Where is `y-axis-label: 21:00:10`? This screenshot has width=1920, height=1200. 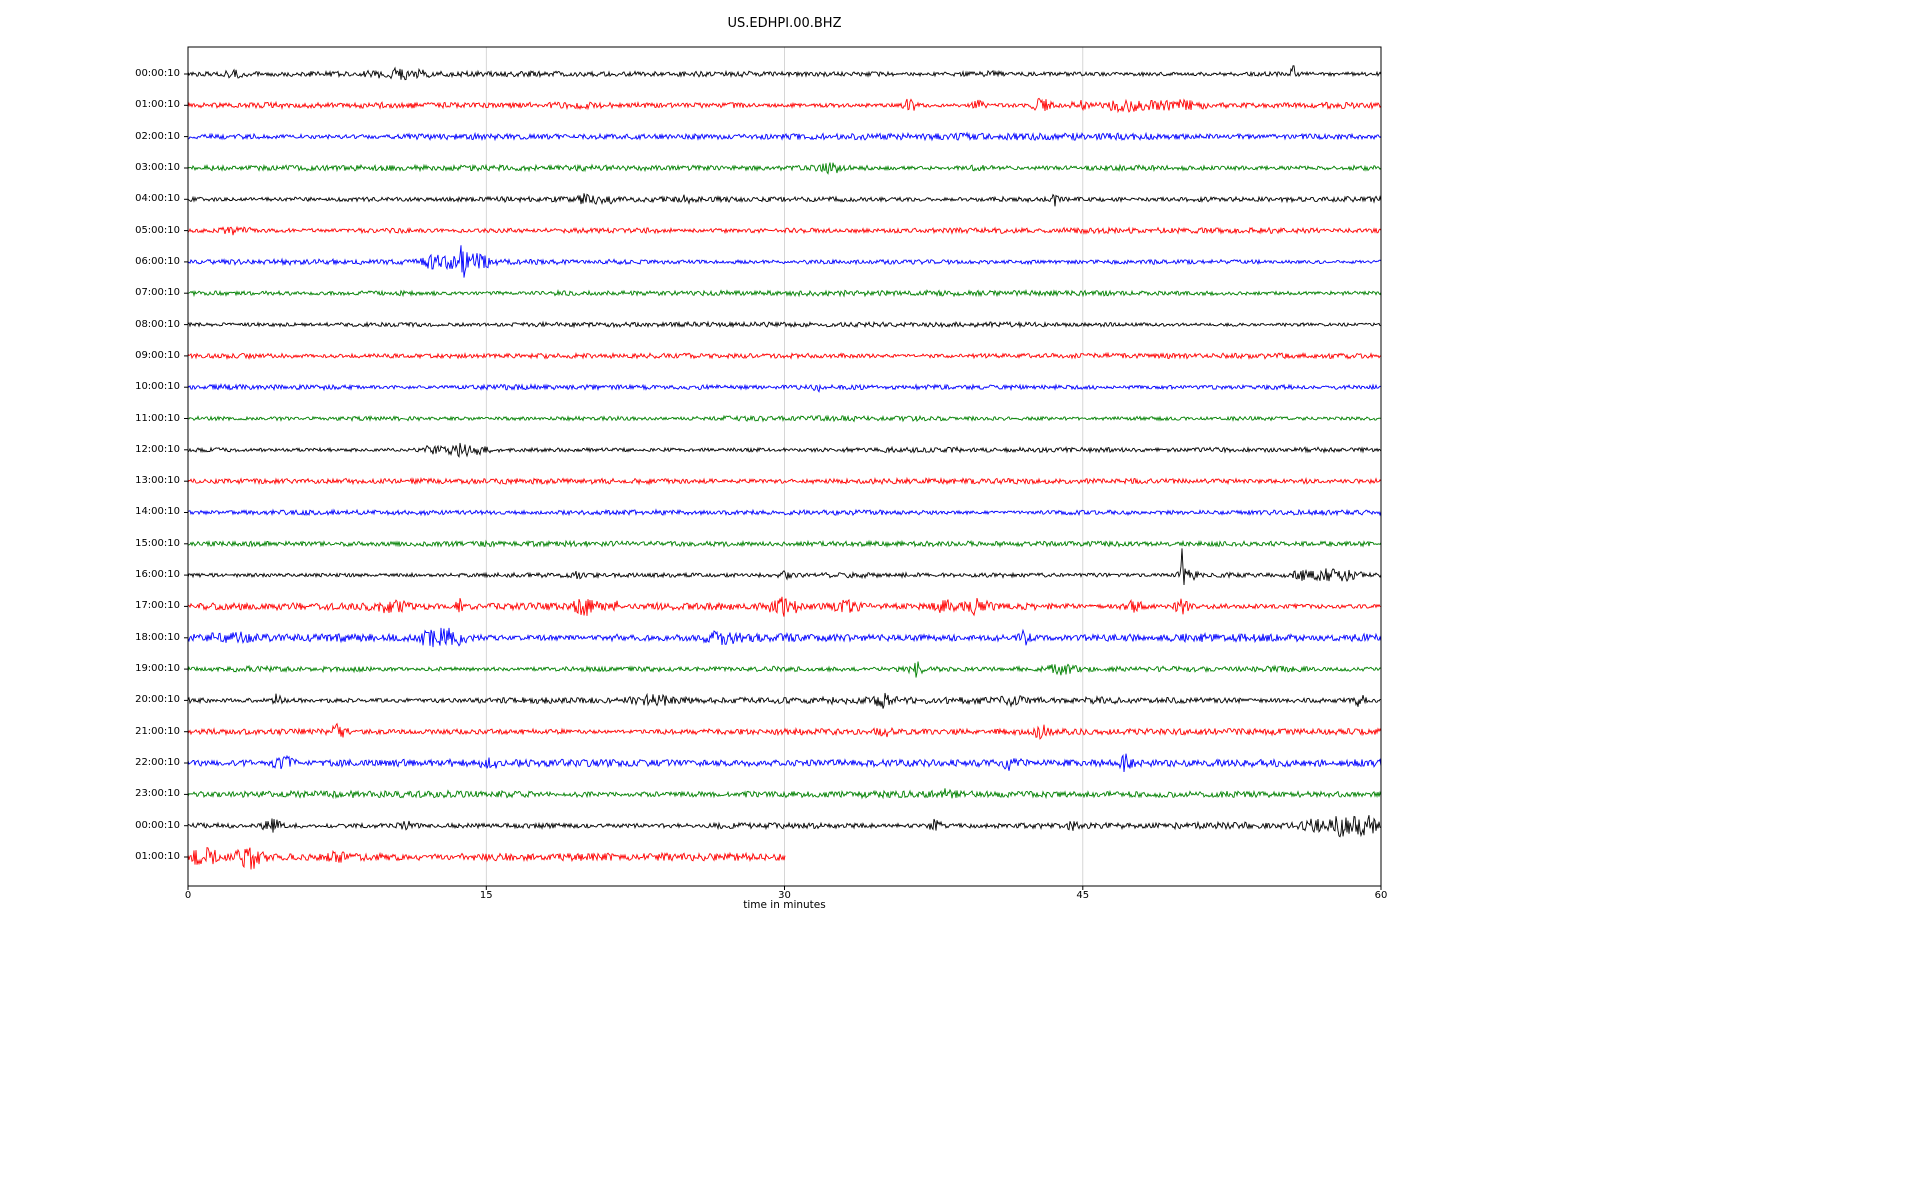 y-axis-label: 21:00:10 is located at coordinates (157, 731).